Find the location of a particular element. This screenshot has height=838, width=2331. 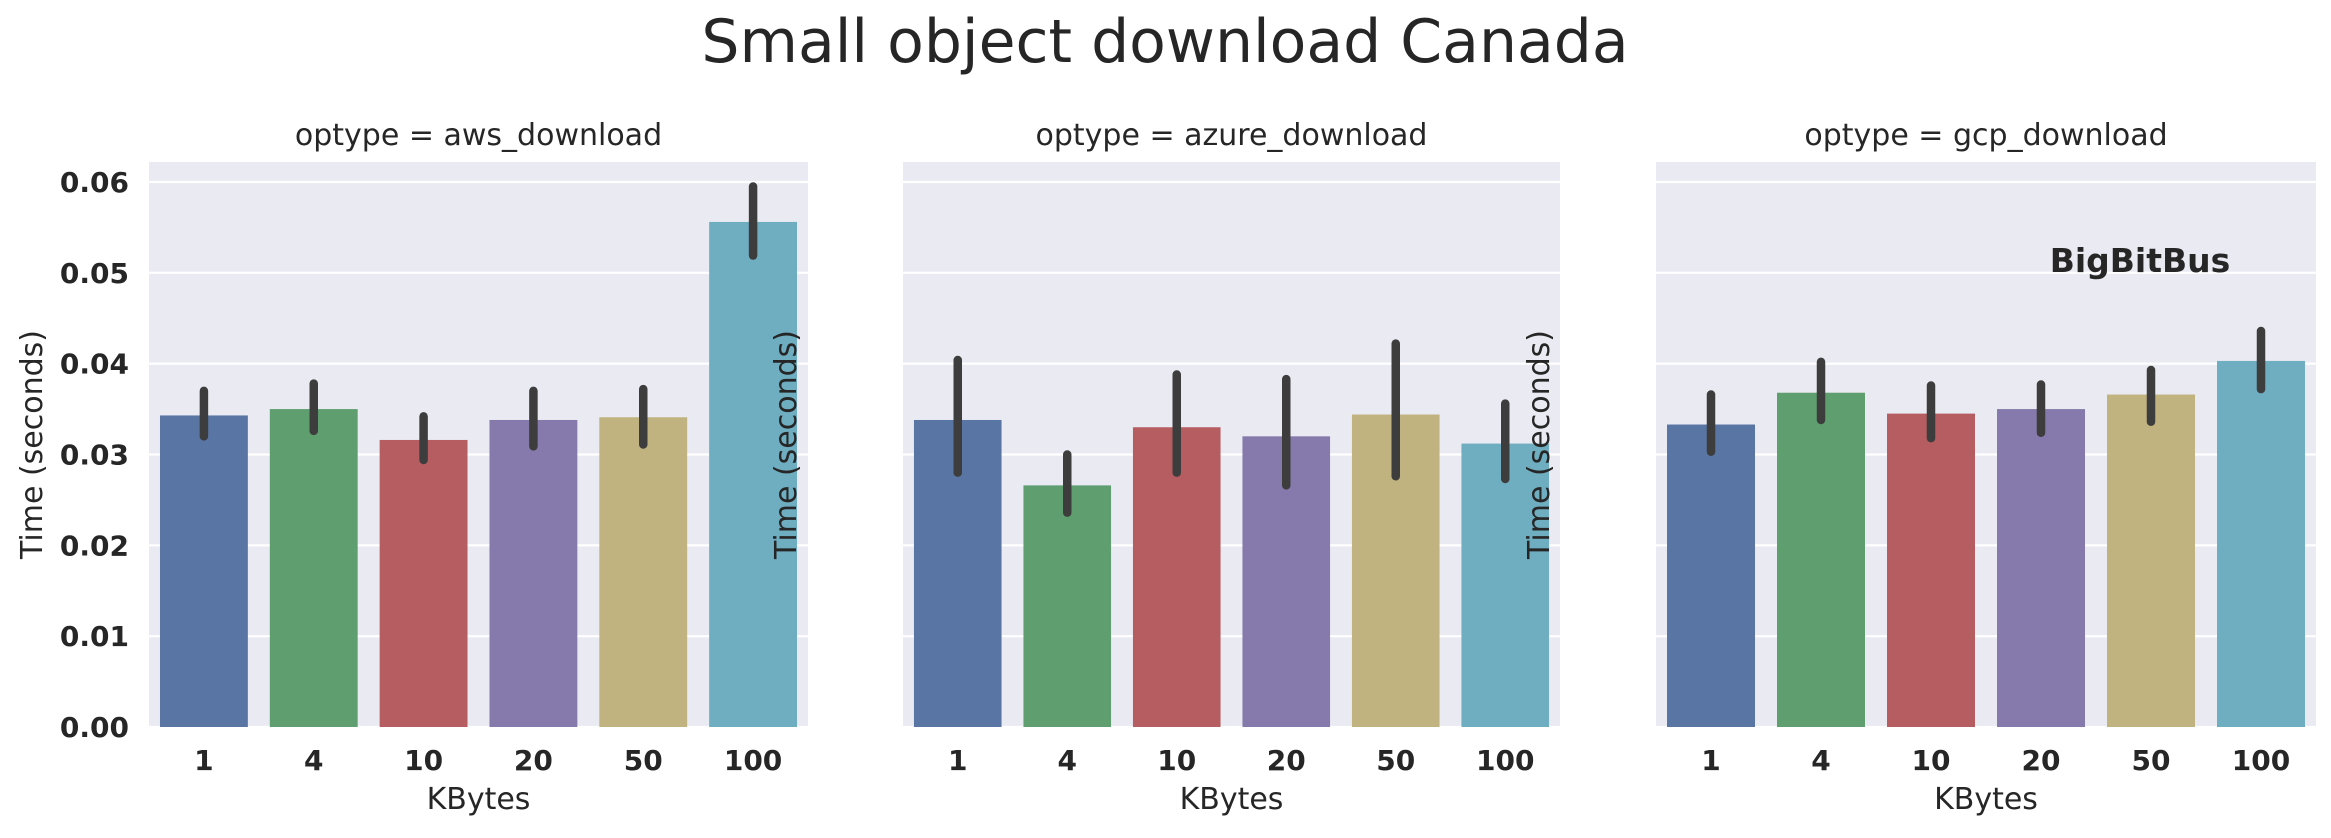

y-tick-label: 0.02 is located at coordinates (94, 545).